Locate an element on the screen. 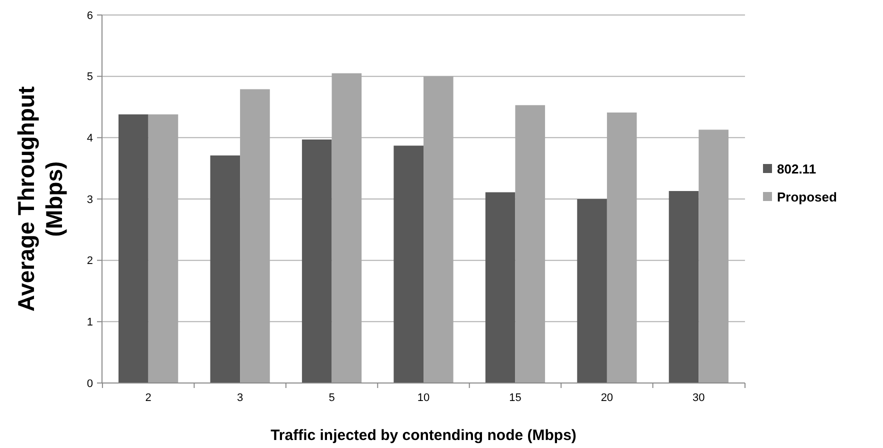  legend-label: 802.11 is located at coordinates (796, 169).